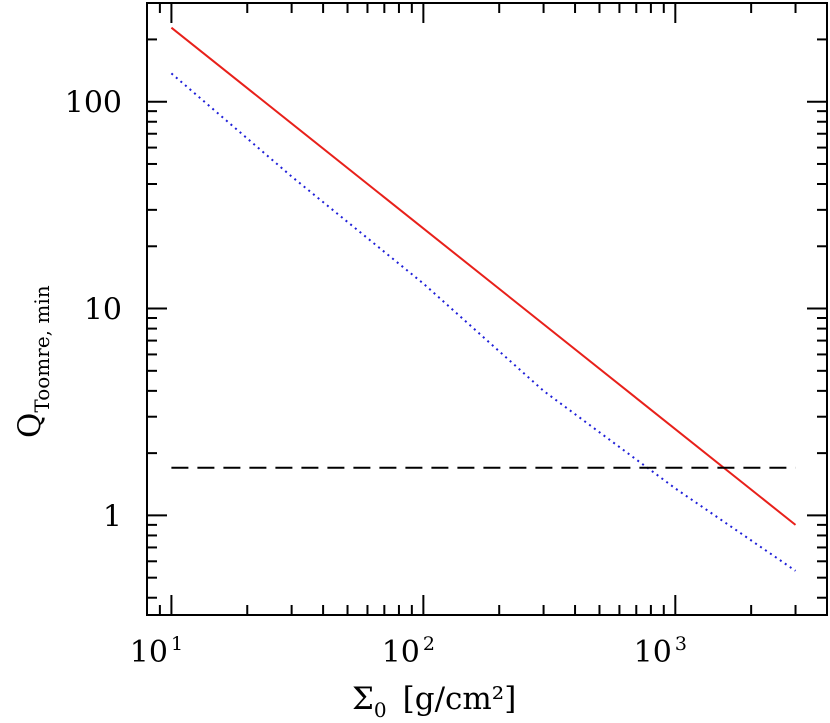 The image size is (830, 723). Describe the element at coordinates (30, 425) in the screenshot. I see `y-axis-symbol: Q` at that location.